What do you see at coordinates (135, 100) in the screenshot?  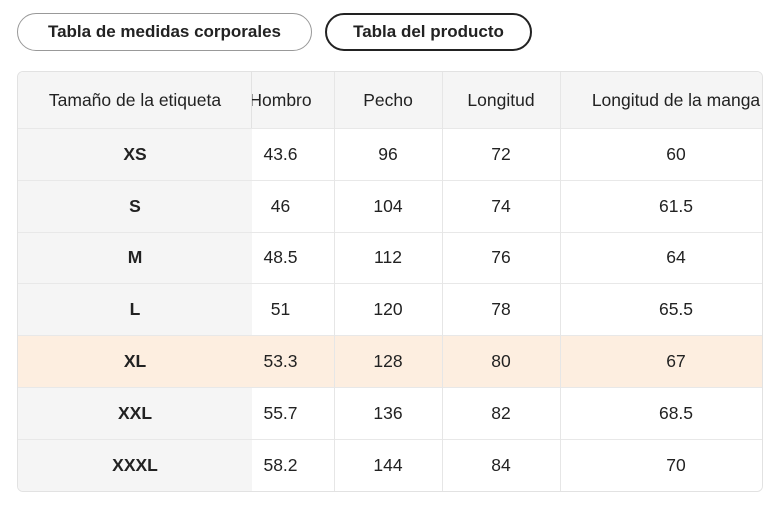 I see `header-cell: Tamaño de la etiqueta` at bounding box center [135, 100].